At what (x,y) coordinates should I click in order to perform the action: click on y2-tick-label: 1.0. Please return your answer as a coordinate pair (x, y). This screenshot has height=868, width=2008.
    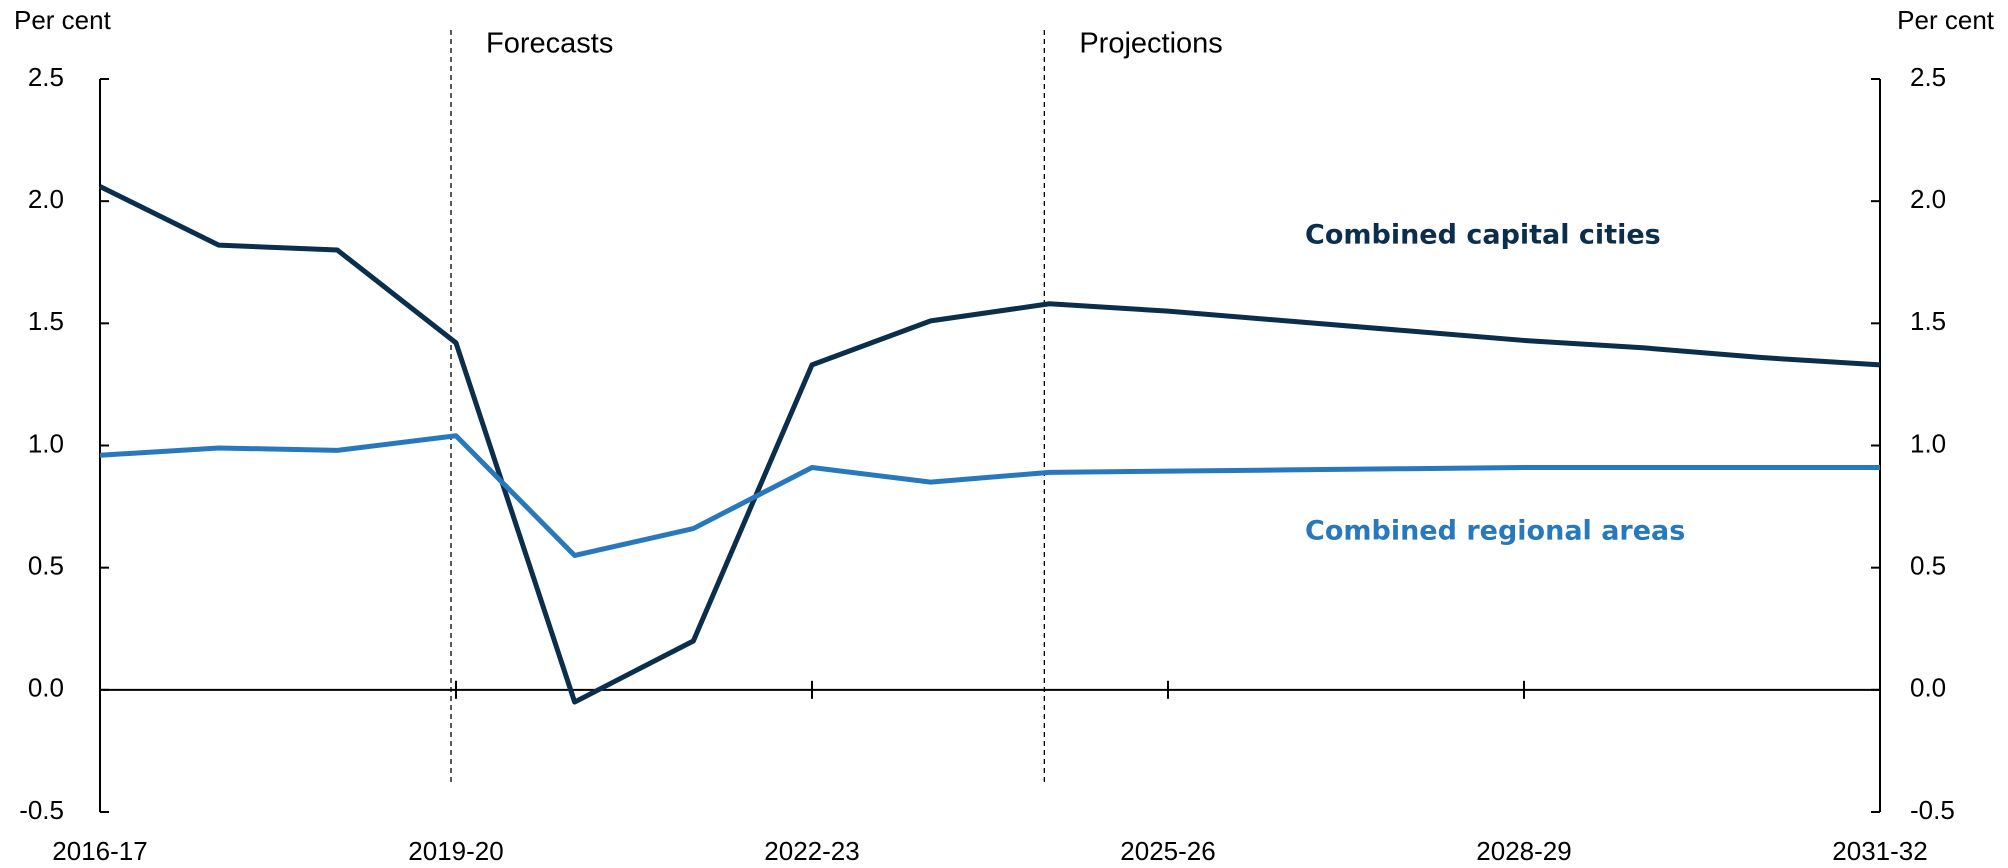
    Looking at the image, I should click on (1928, 443).